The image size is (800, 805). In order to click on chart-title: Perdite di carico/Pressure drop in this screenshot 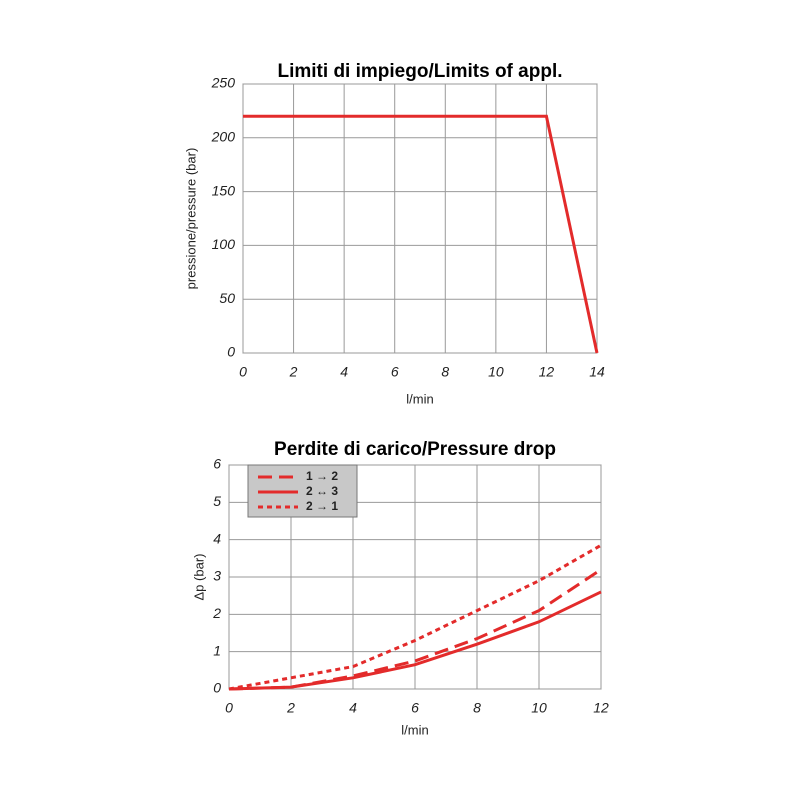, I will do `click(415, 449)`.